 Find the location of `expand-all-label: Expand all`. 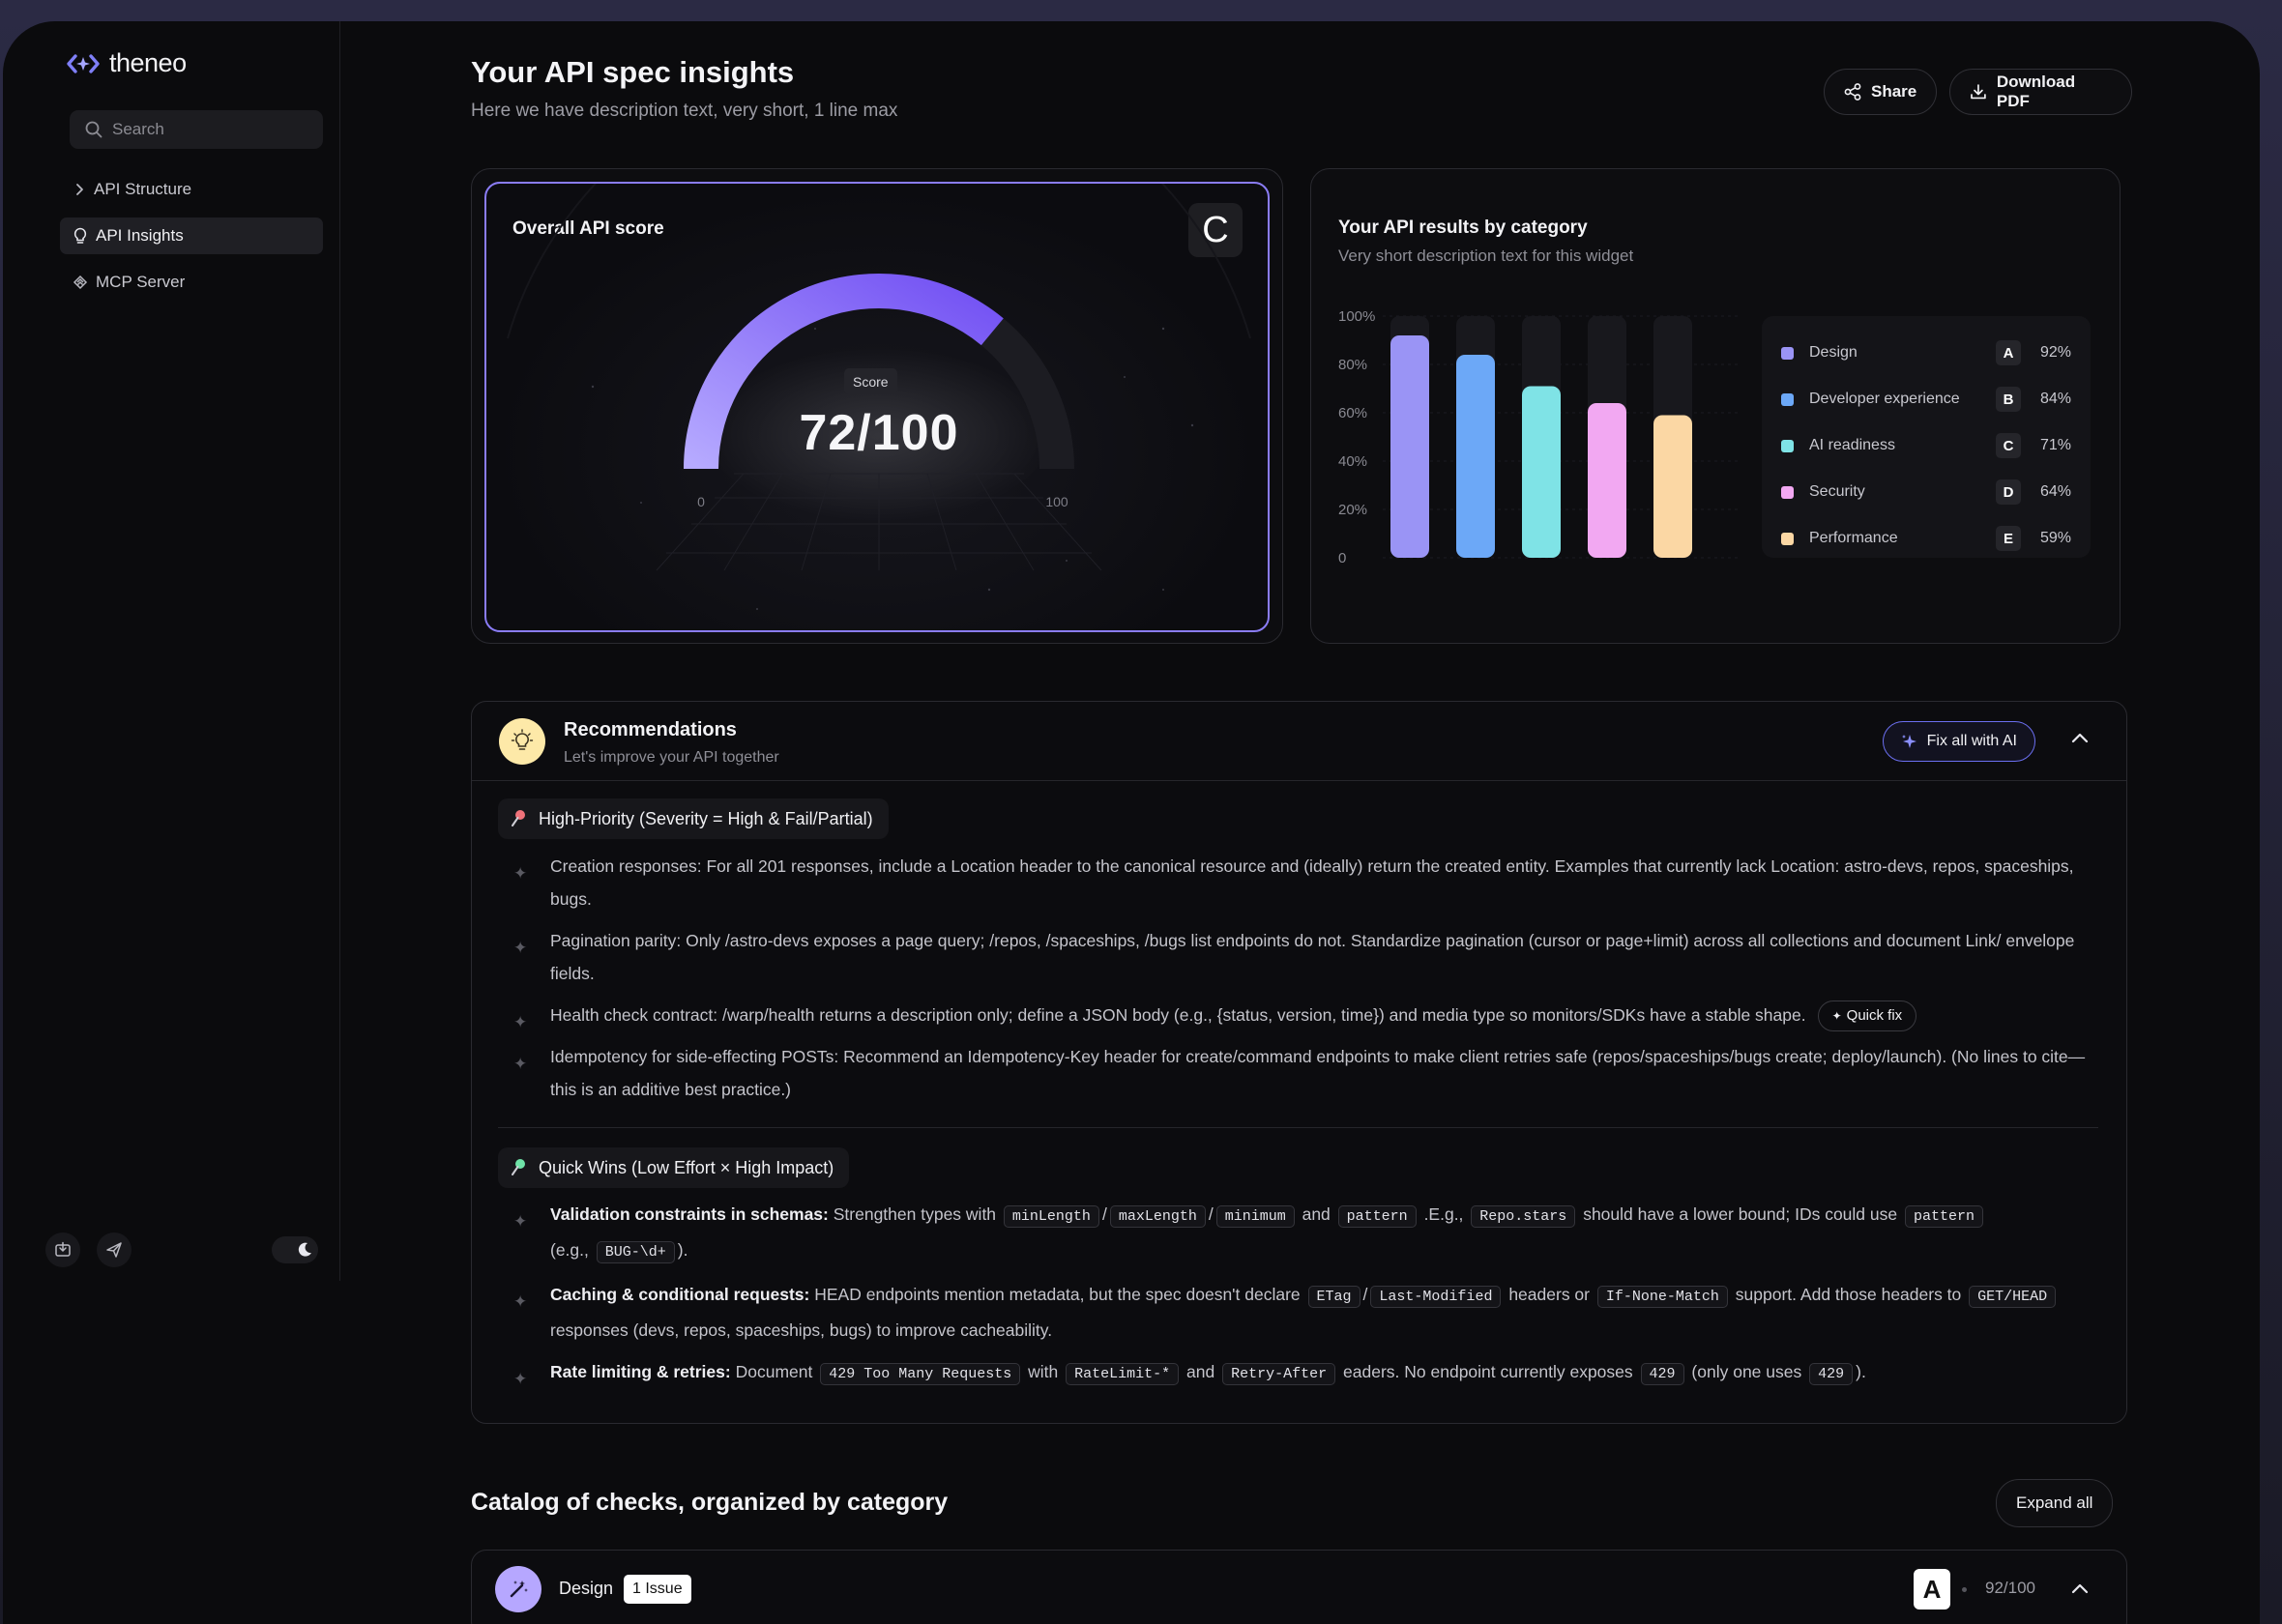

expand-all-label: Expand all is located at coordinates (2054, 1503).